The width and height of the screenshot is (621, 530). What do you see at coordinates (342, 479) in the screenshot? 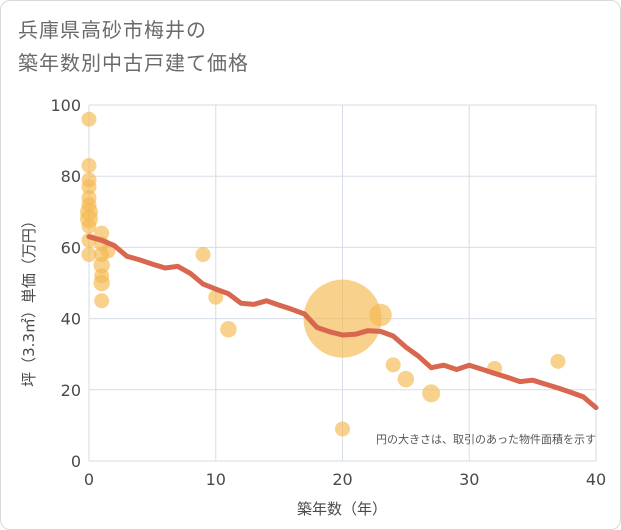
I see `x-tick-label: 20` at bounding box center [342, 479].